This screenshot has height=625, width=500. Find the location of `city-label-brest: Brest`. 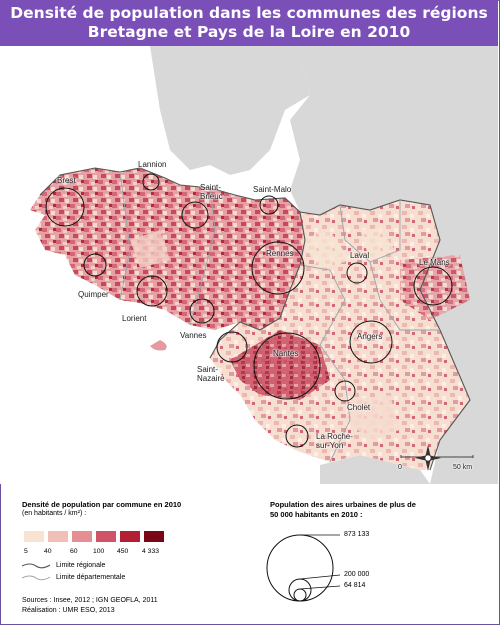

city-label-brest: Brest is located at coordinates (66, 180).